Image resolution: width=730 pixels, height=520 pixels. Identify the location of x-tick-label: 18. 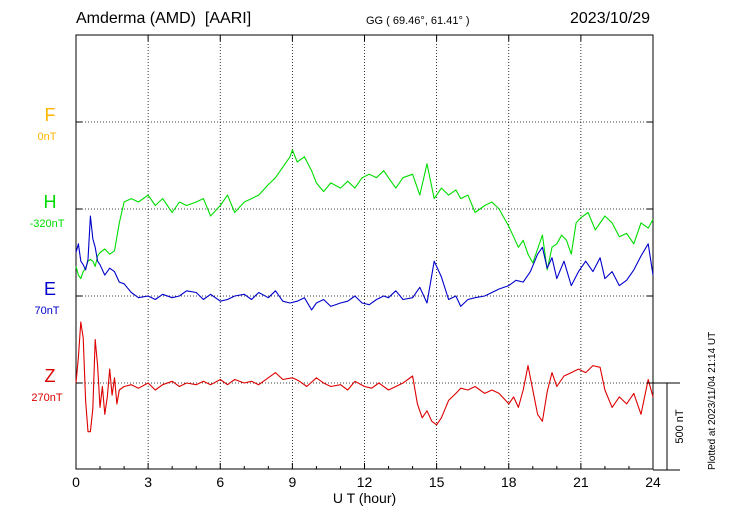
(509, 482).